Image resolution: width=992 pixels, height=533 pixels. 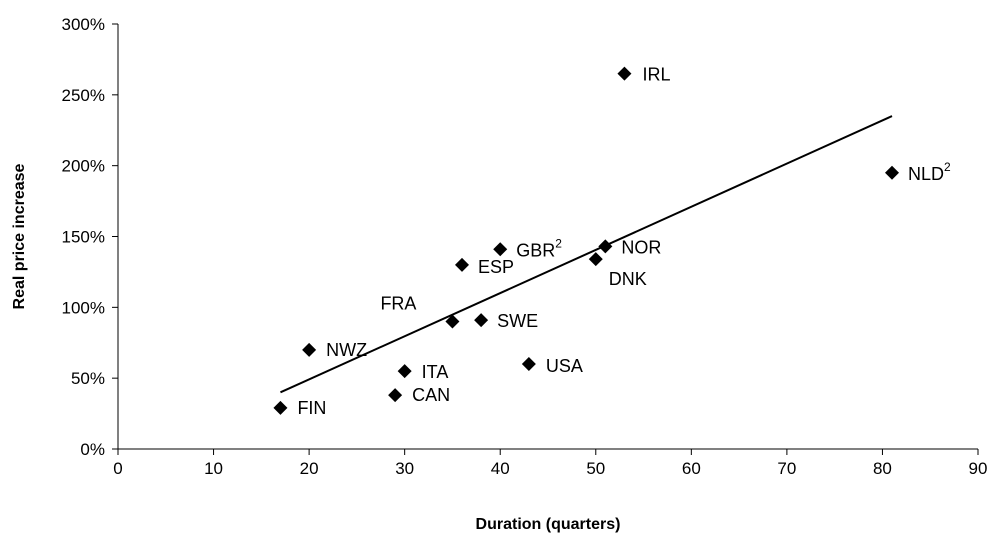 I want to click on y-tick-label: 50%, so click(x=88, y=378).